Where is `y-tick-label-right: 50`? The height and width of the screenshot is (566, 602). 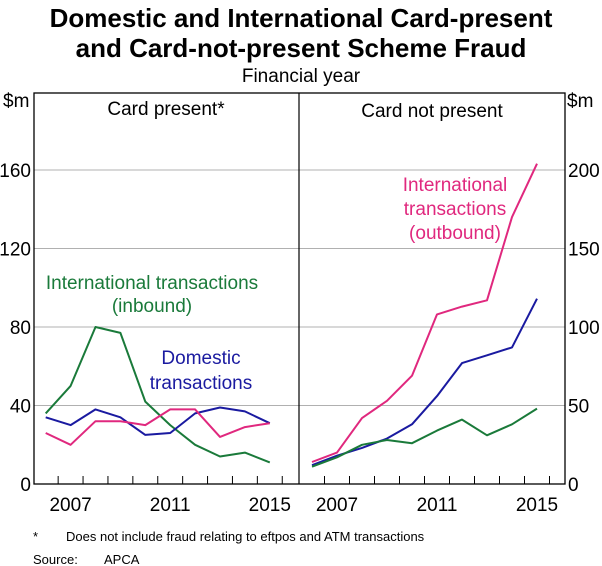 y-tick-label-right: 50 is located at coordinates (578, 407).